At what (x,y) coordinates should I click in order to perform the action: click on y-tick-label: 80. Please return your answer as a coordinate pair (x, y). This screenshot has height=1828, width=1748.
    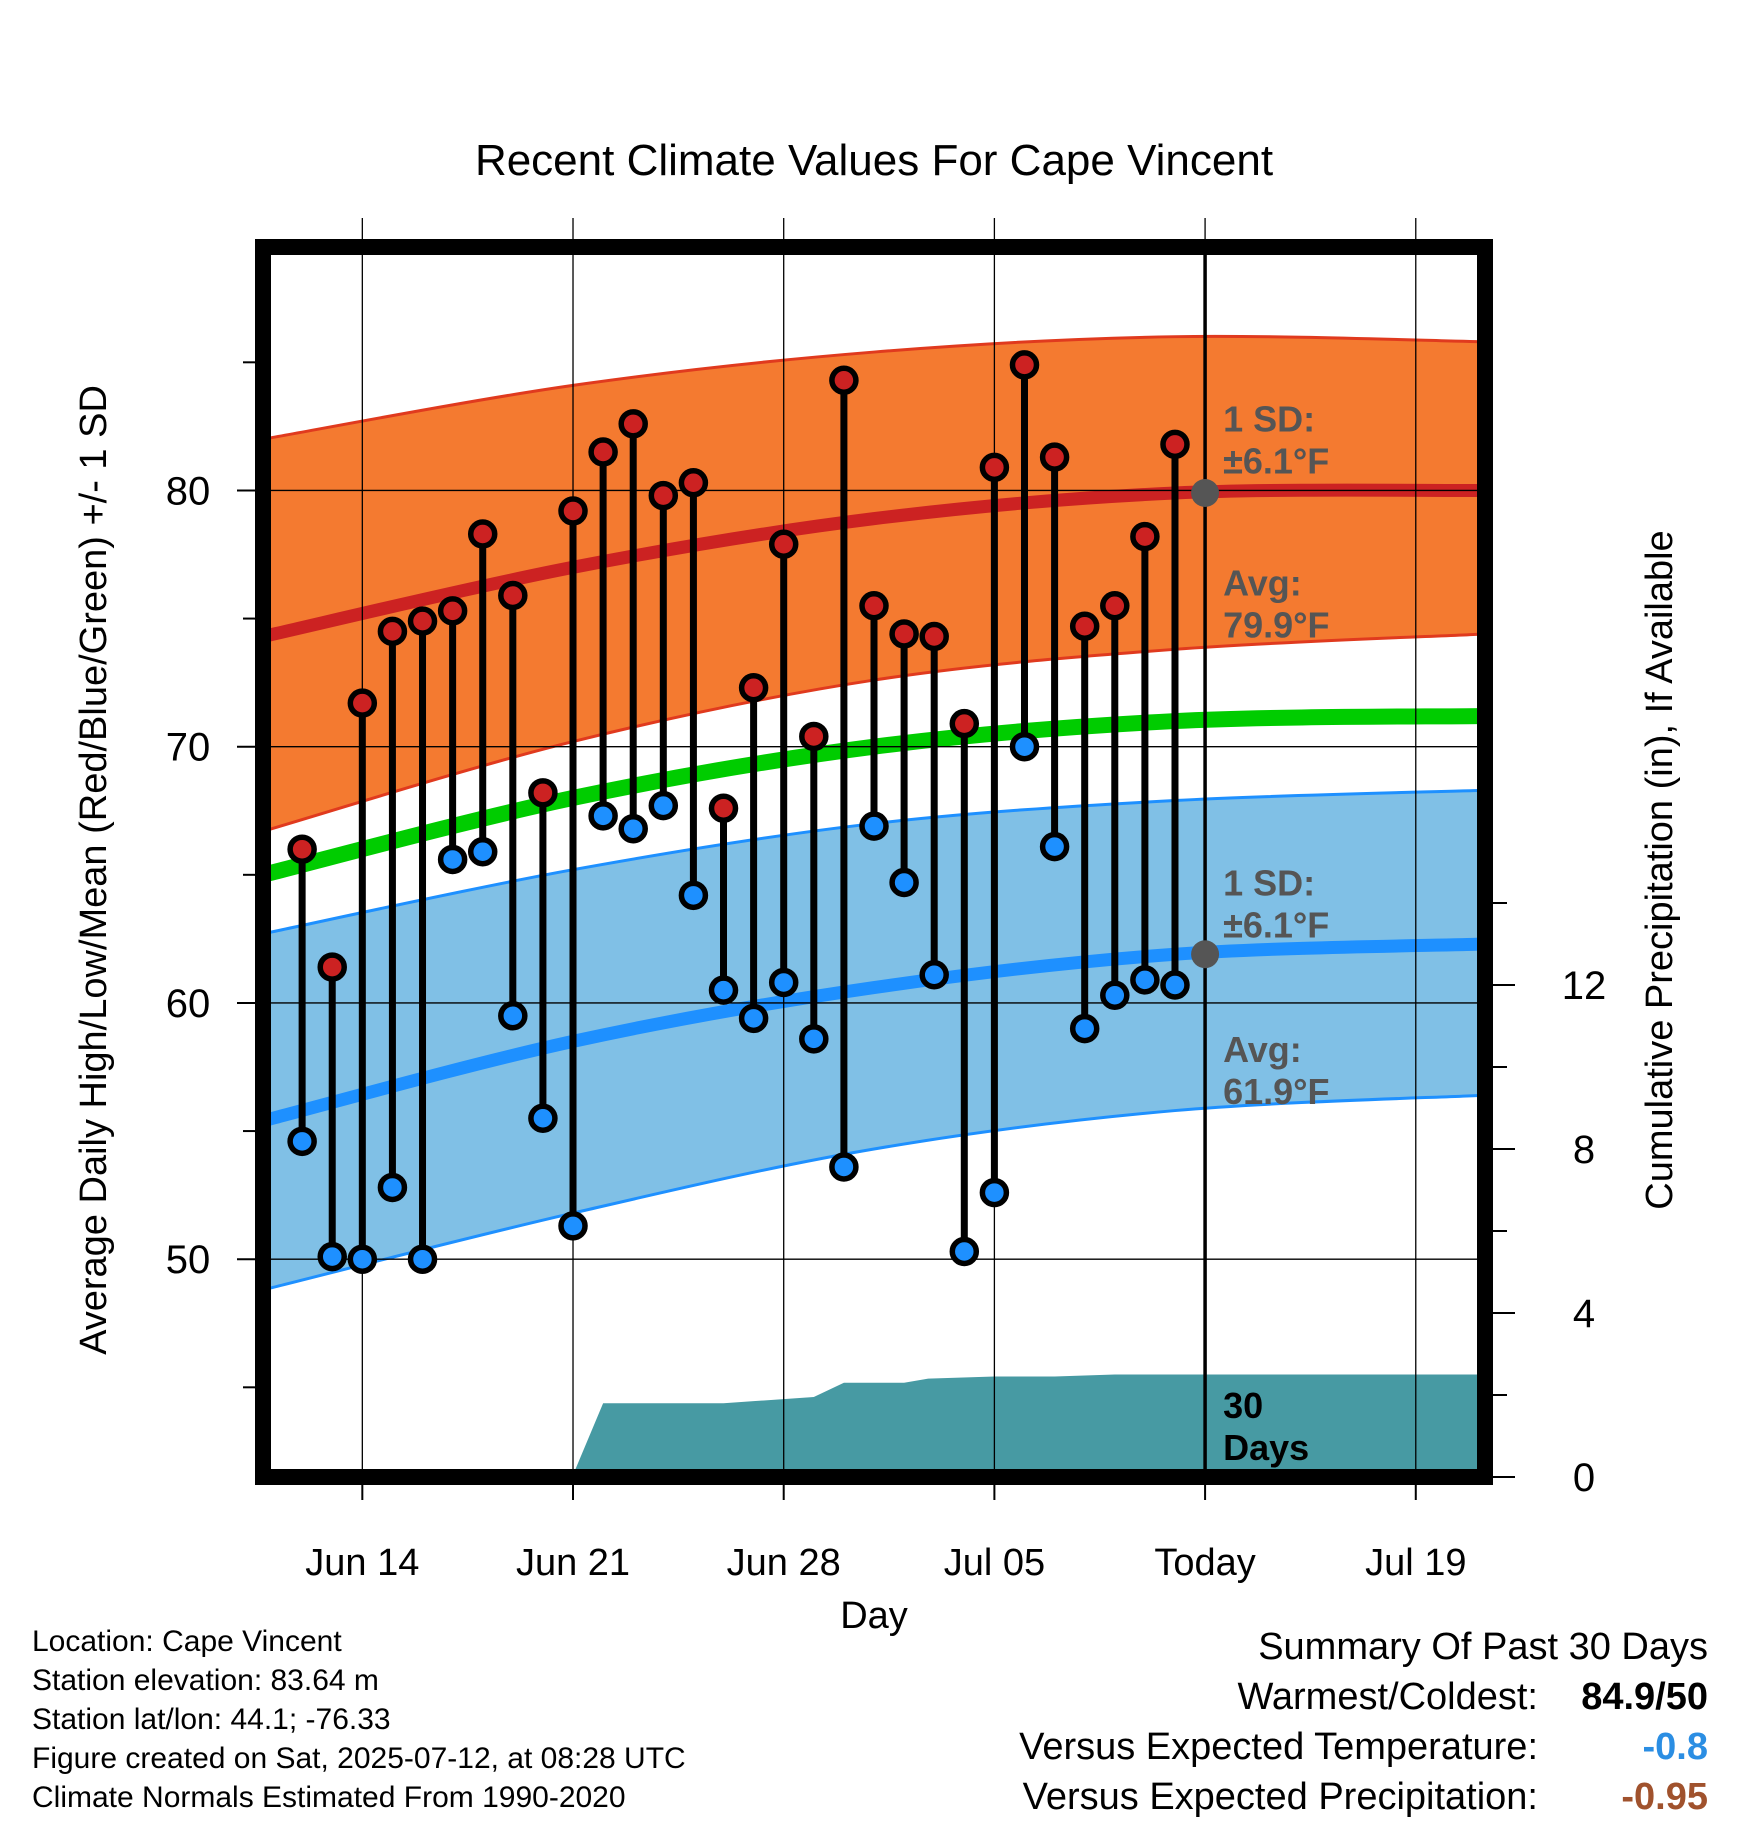
    Looking at the image, I should click on (188, 491).